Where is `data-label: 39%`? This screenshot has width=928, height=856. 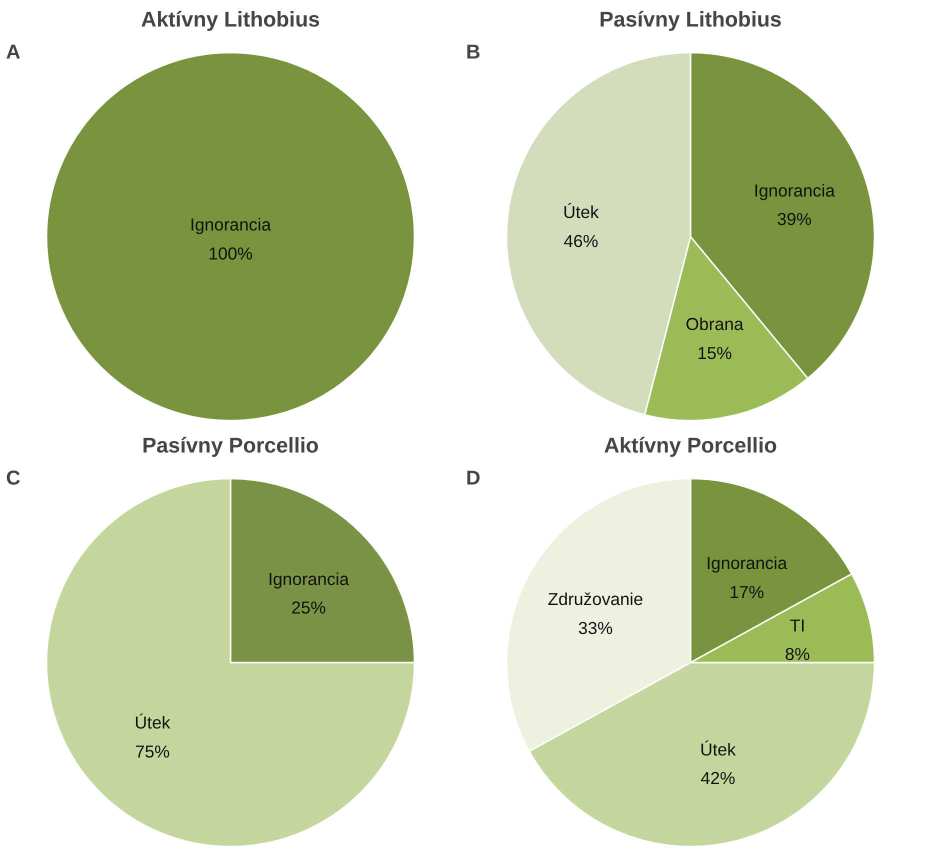 data-label: 39% is located at coordinates (794, 219).